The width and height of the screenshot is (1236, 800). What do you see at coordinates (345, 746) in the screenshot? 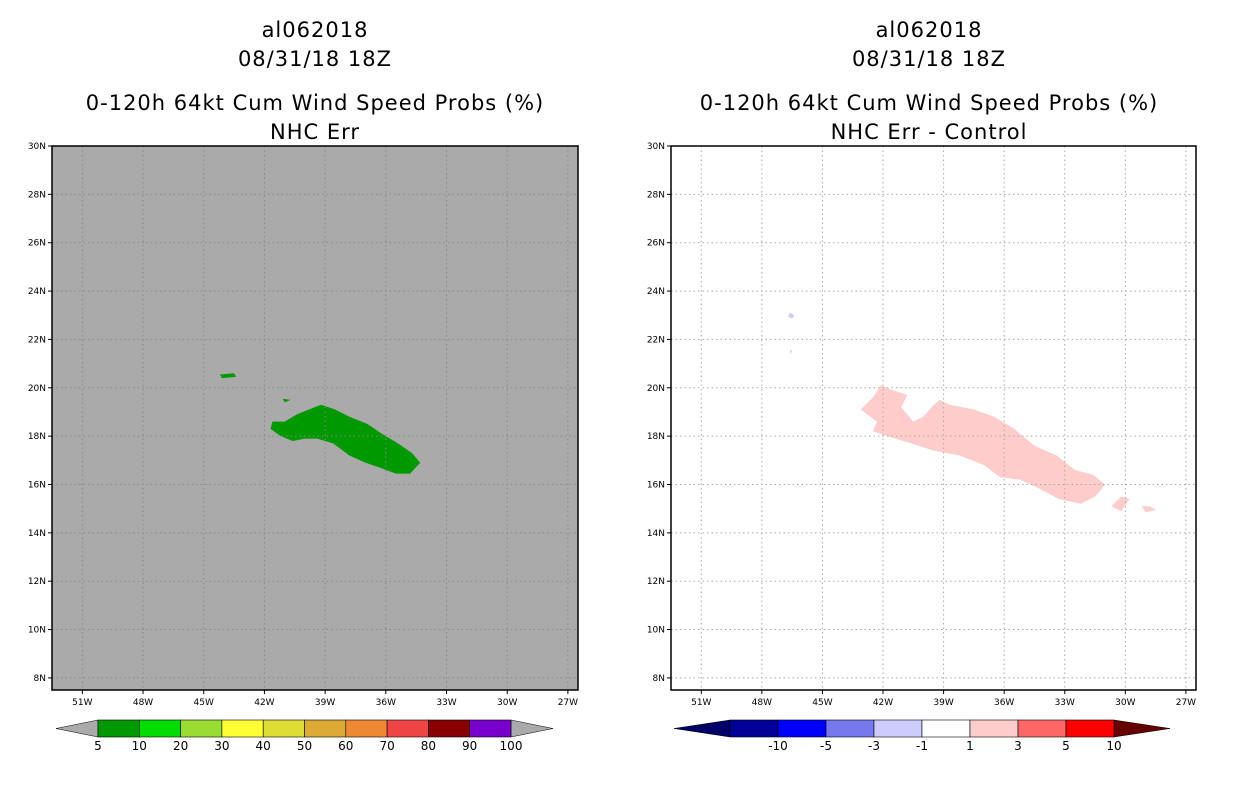
I see `colorbar-label: 60` at bounding box center [345, 746].